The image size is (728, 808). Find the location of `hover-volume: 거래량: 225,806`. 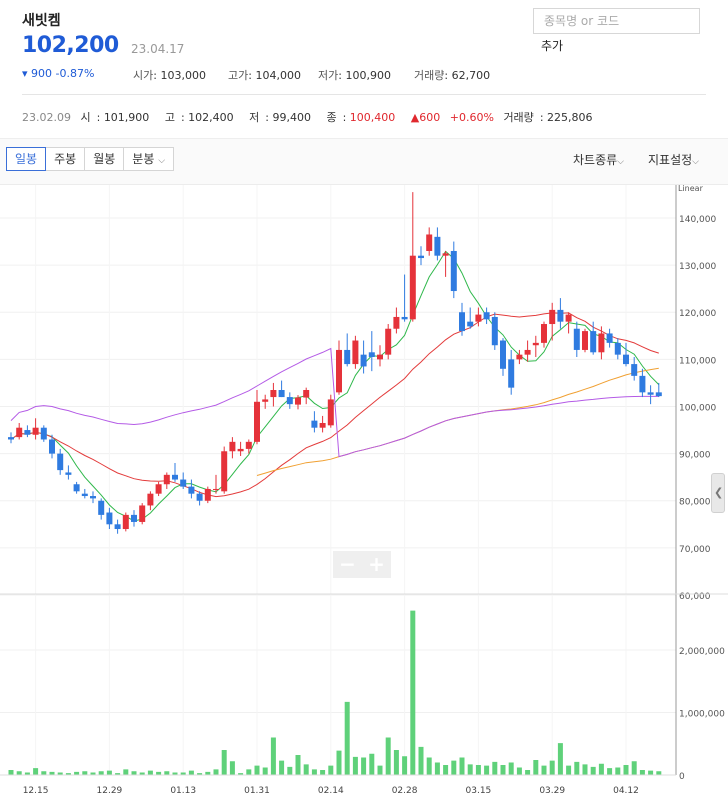

hover-volume: 거래량: 225,806 is located at coordinates (548, 117).